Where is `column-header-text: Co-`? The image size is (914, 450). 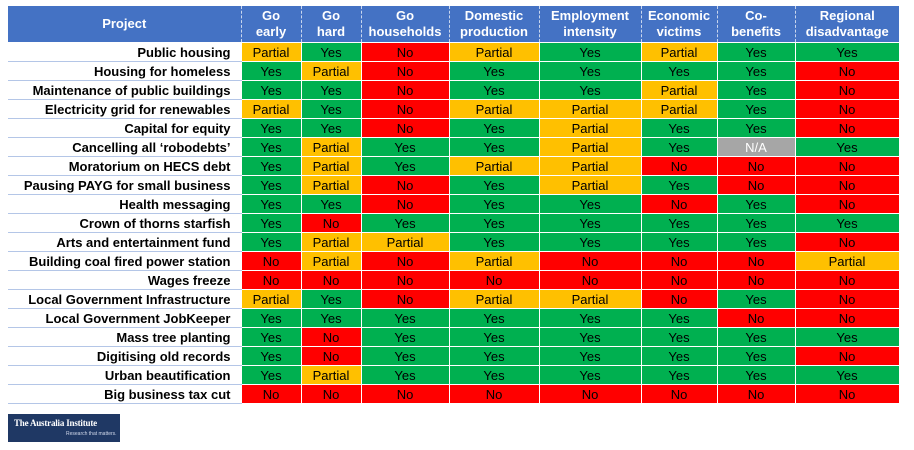 column-header-text: Co- is located at coordinates (756, 15).